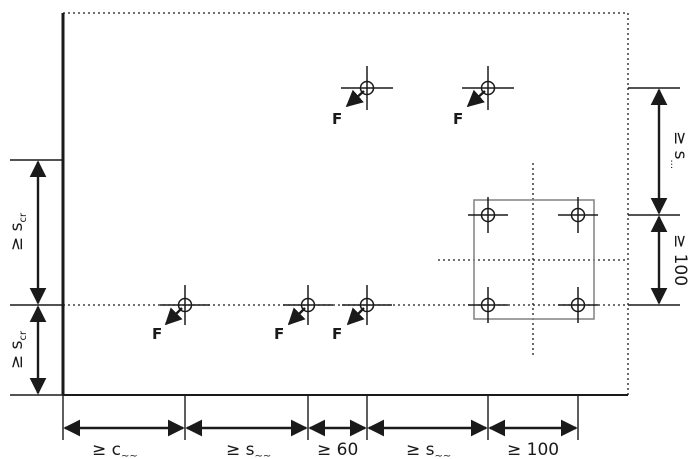 This screenshot has height=459, width=688. Describe the element at coordinates (18, 349) in the screenshot. I see `dim-label-left-lower: ≥ scr` at that location.